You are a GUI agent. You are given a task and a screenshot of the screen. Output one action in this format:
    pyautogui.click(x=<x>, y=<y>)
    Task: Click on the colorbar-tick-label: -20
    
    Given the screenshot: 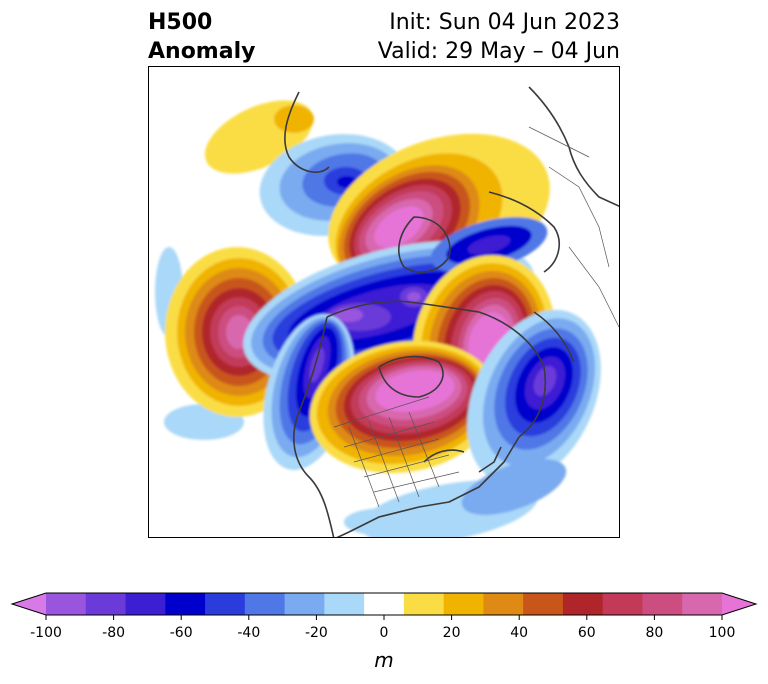 What is the action you would take?
    pyautogui.click(x=316, y=633)
    